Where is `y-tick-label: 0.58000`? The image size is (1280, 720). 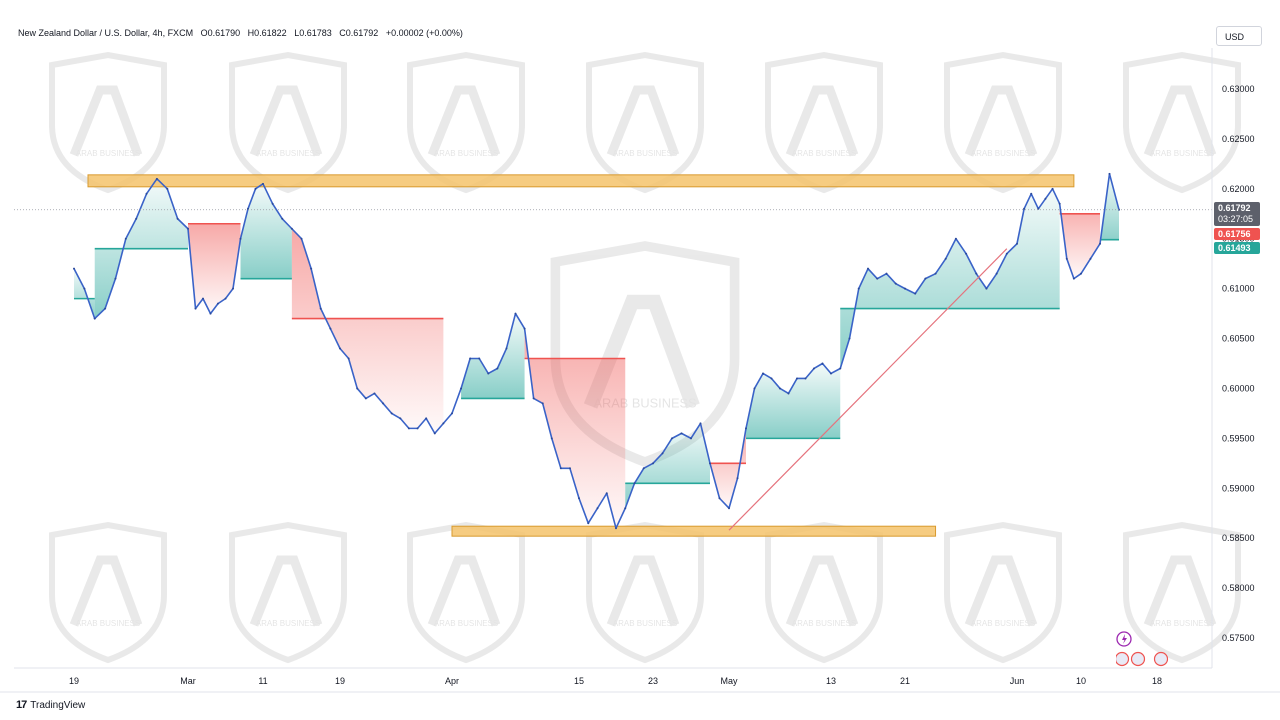
y-tick-label: 0.58000 is located at coordinates (1238, 588).